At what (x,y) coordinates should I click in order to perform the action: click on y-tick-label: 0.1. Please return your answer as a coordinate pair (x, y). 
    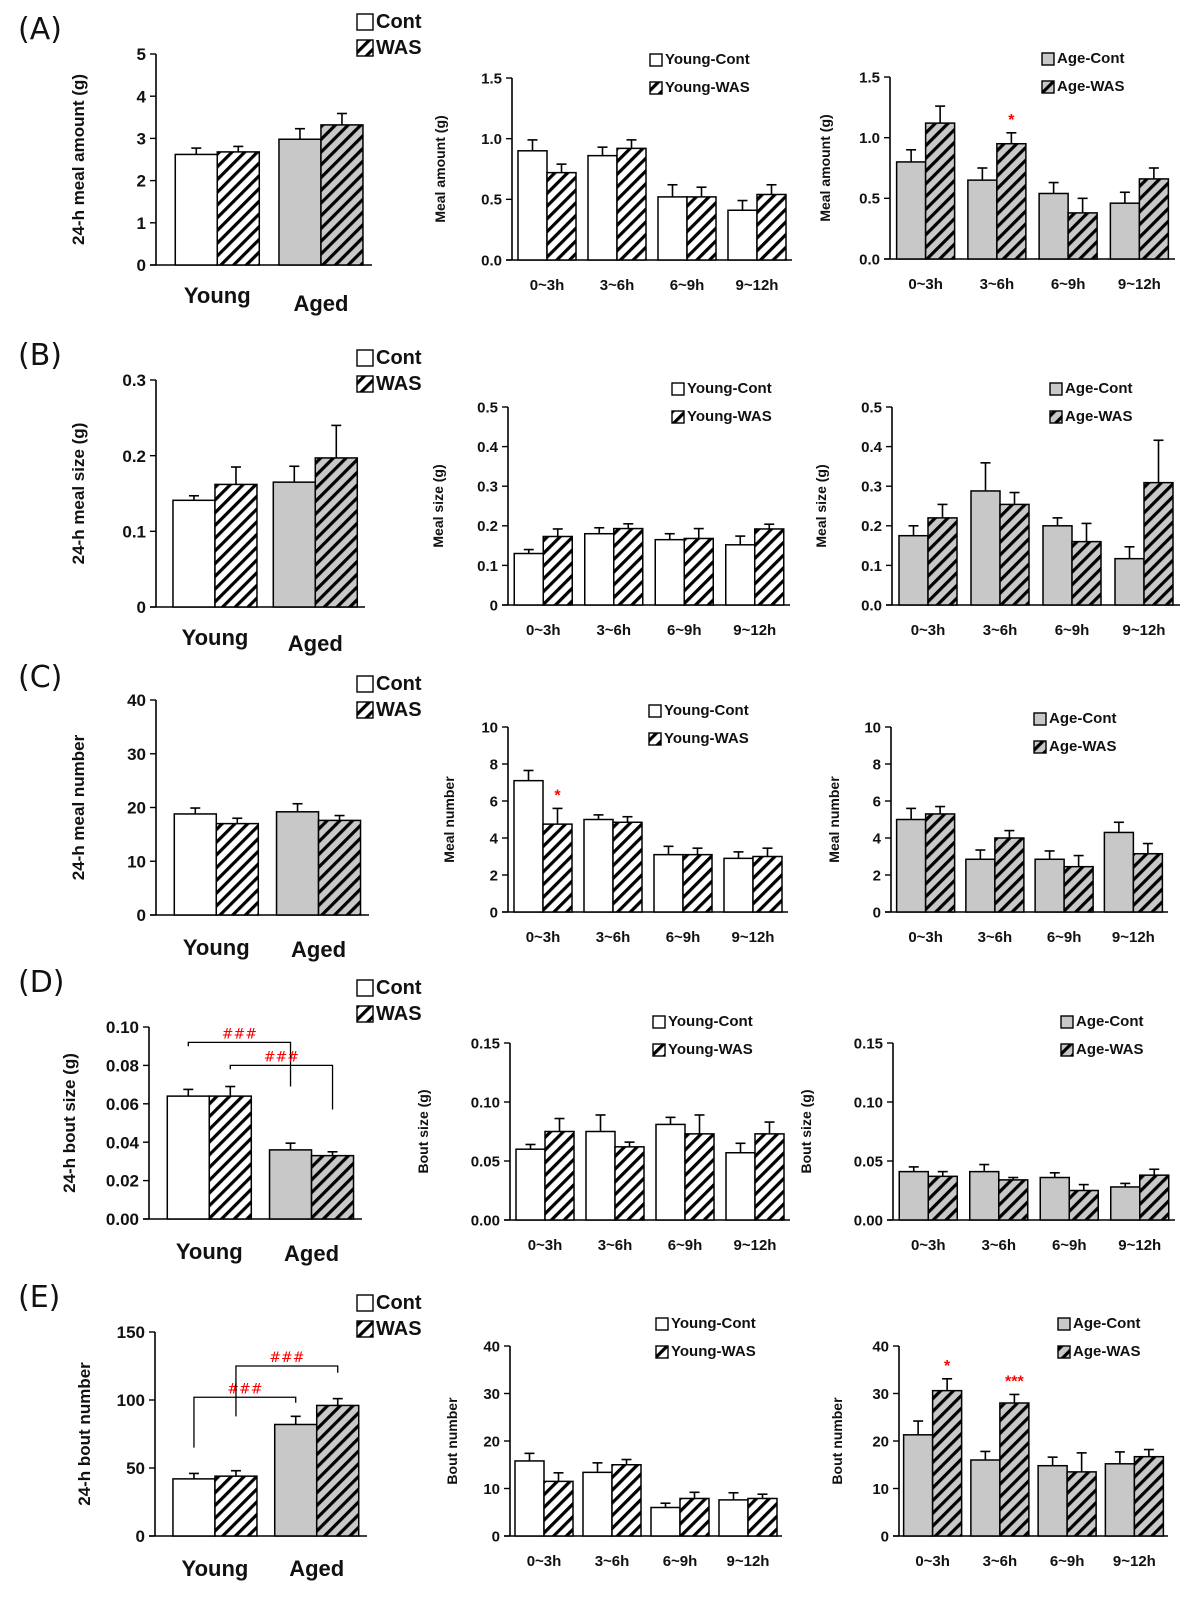
    Looking at the image, I should click on (487, 566).